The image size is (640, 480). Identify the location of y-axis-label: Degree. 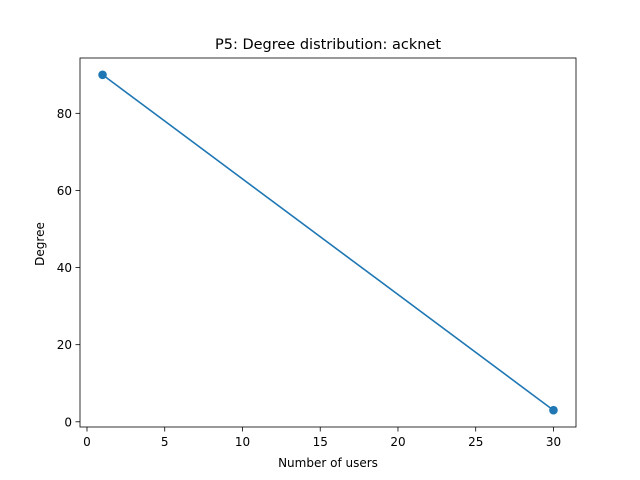
(40, 244).